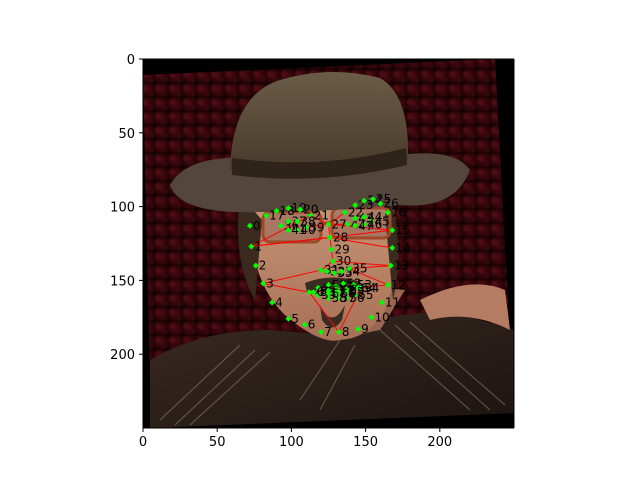 This screenshot has width=640, height=480. What do you see at coordinates (439, 442) in the screenshot?
I see `x-tick-label: 200` at bounding box center [439, 442].